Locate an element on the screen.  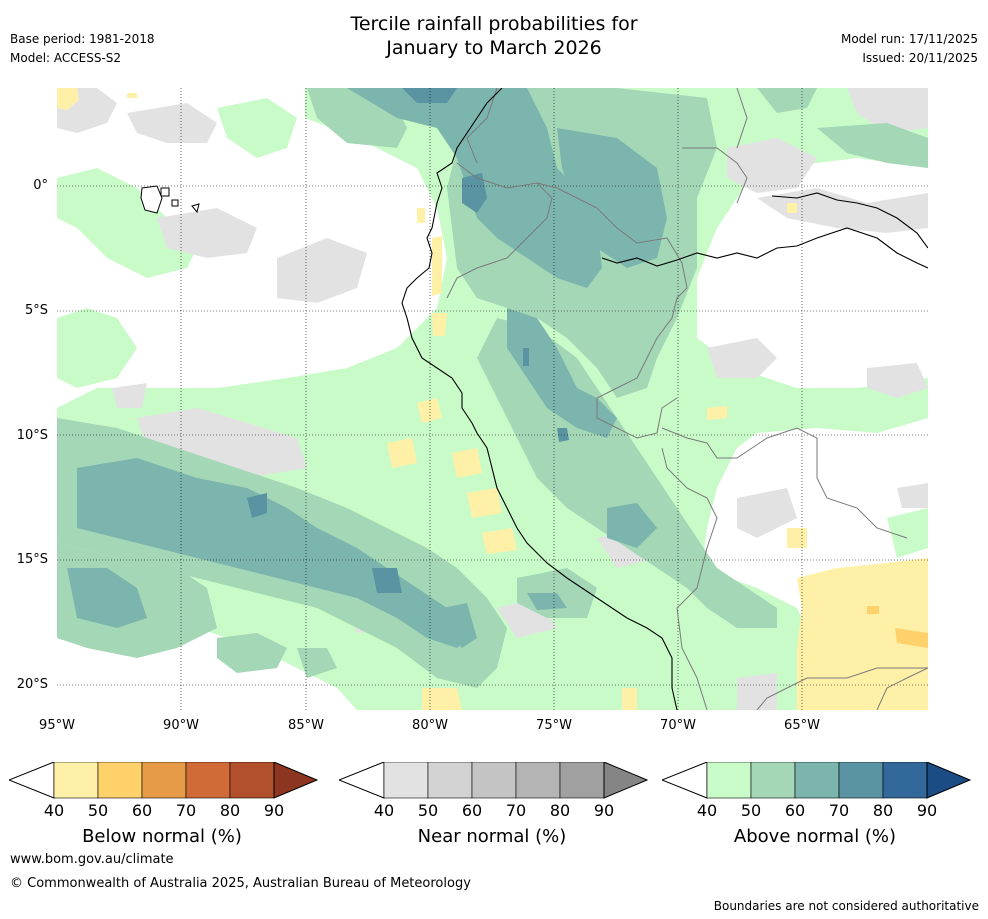
bom-url: www.bom.gov.au/climate is located at coordinates (92, 859).